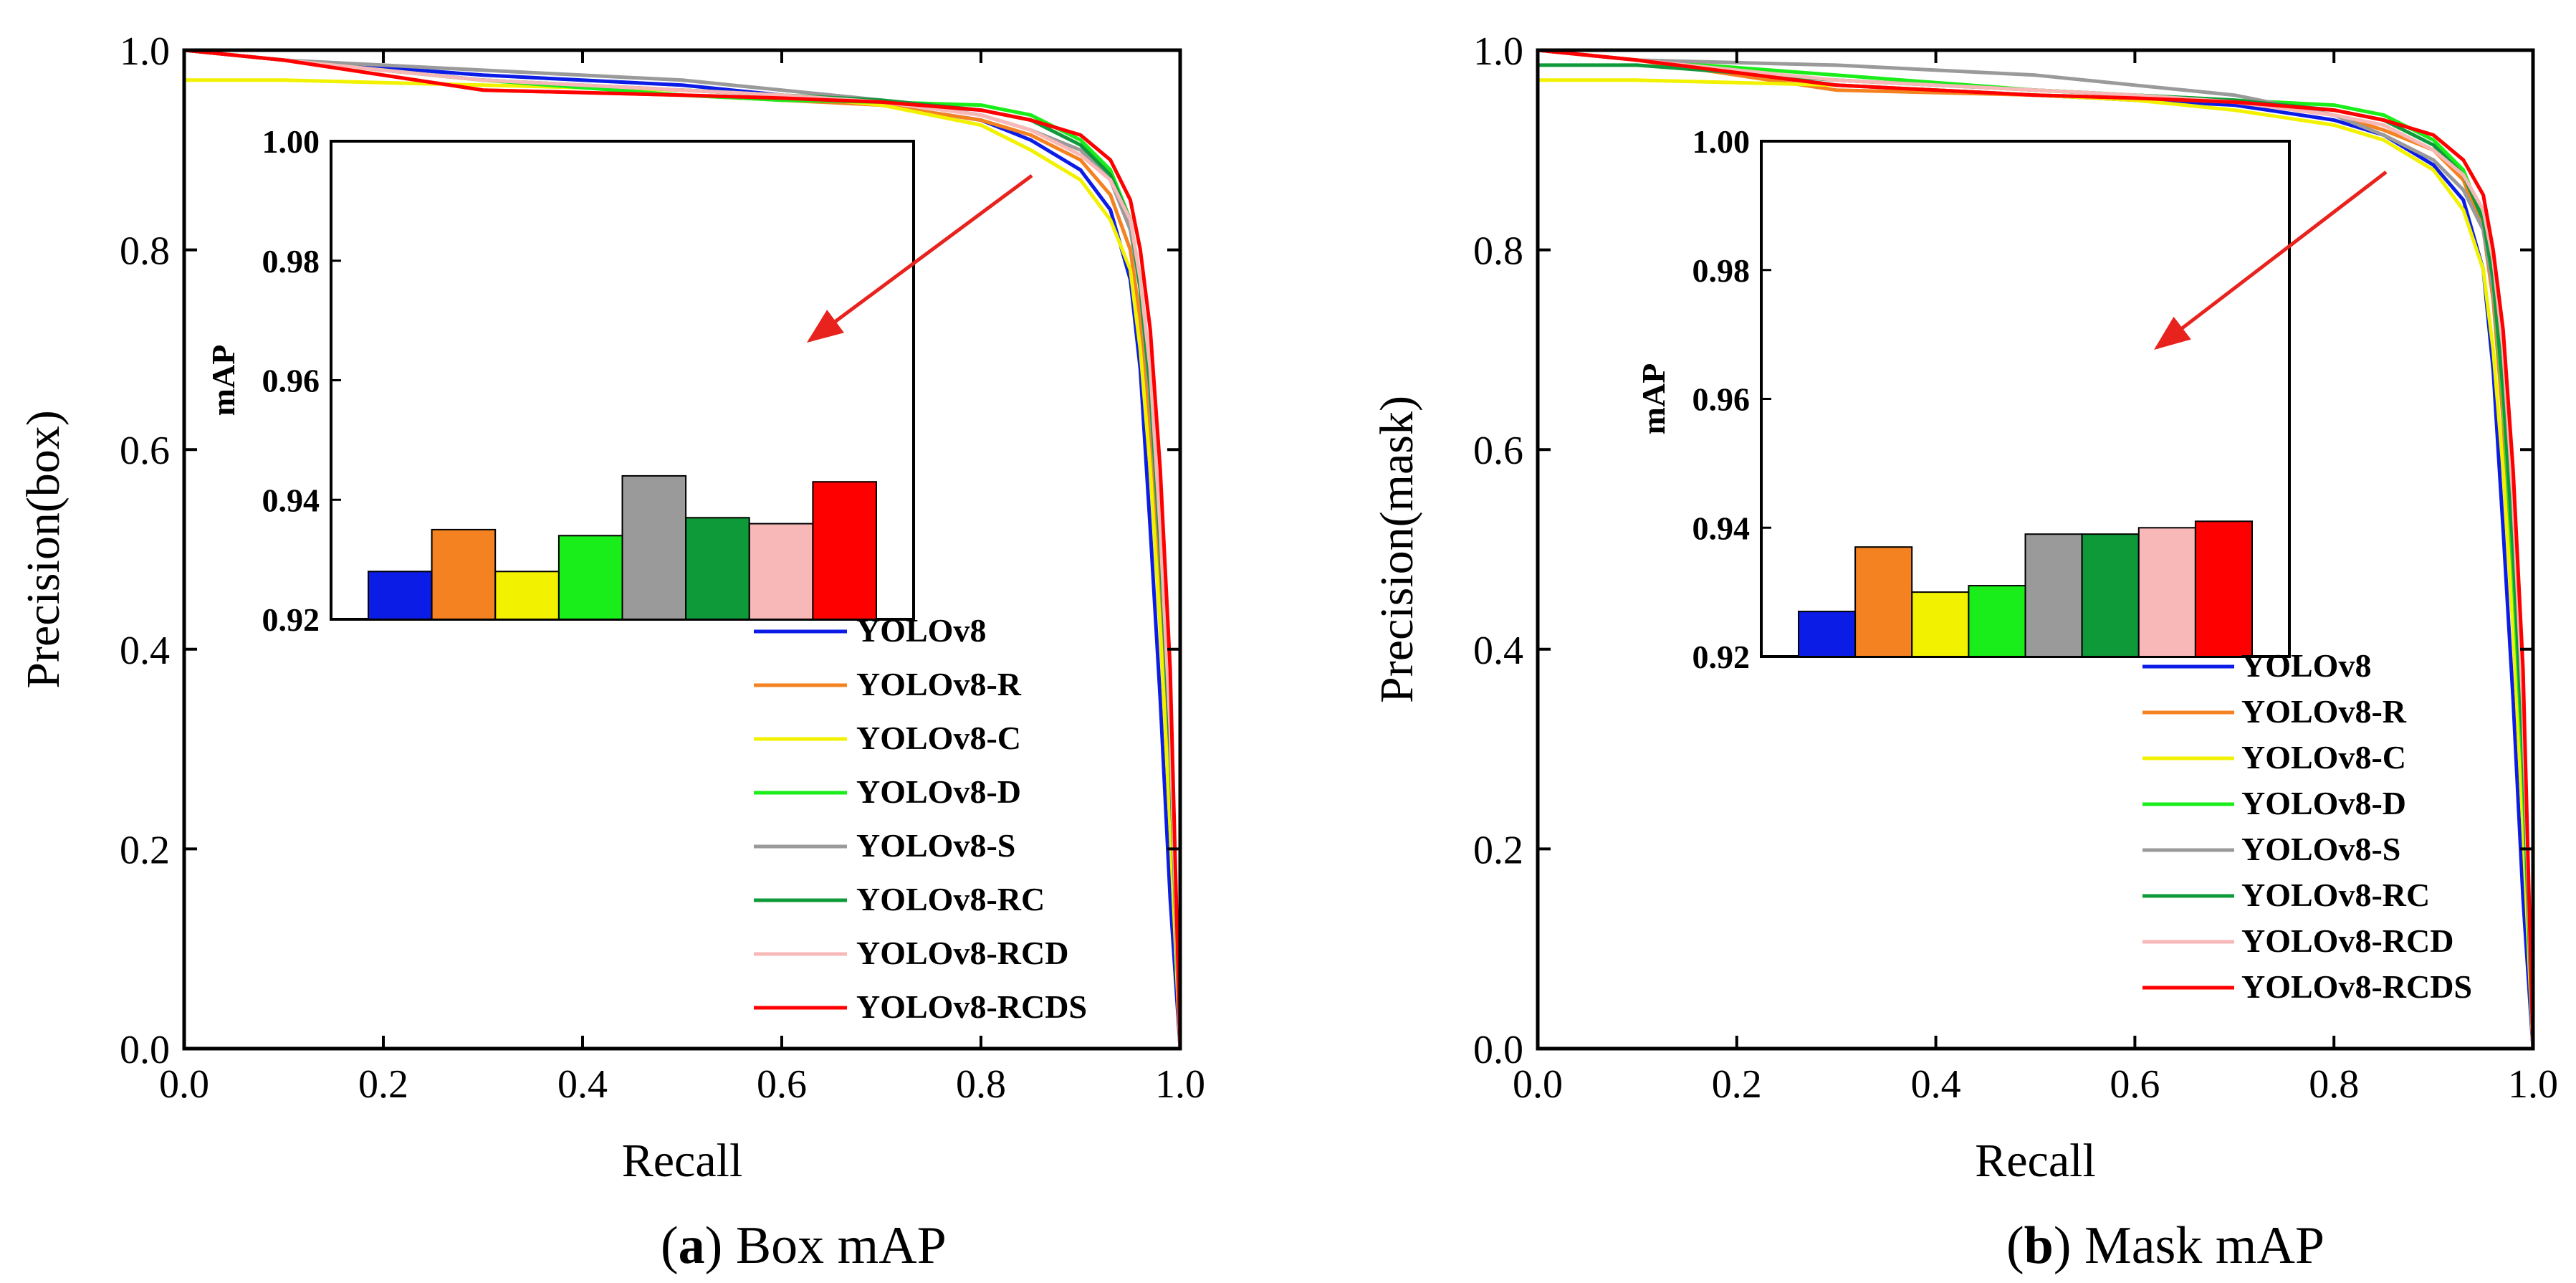 This screenshot has width=2576, height=1283. I want to click on y-axis-label: Precision(box), so click(44, 549).